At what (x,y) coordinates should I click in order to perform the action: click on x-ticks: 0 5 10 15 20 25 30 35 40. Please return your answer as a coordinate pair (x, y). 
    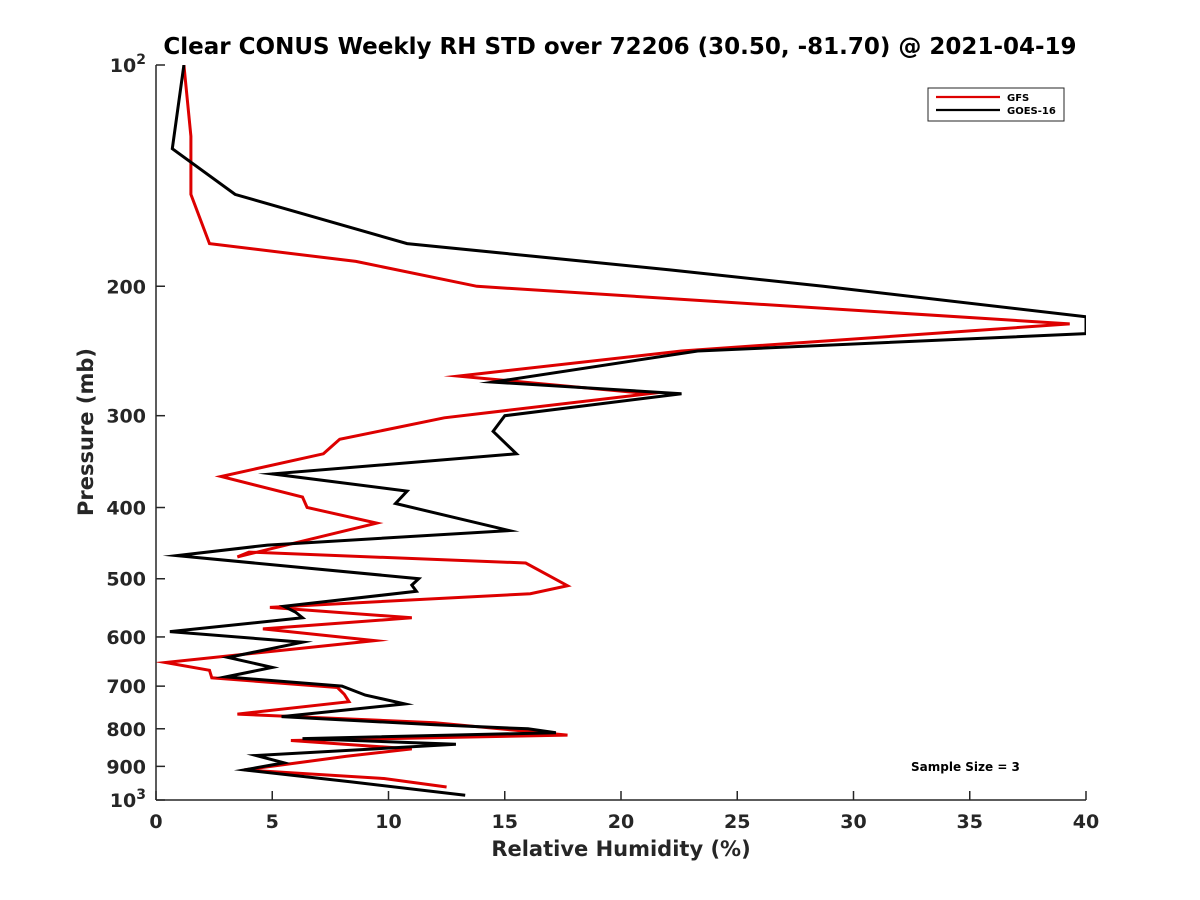
    Looking at the image, I should click on (624, 812).